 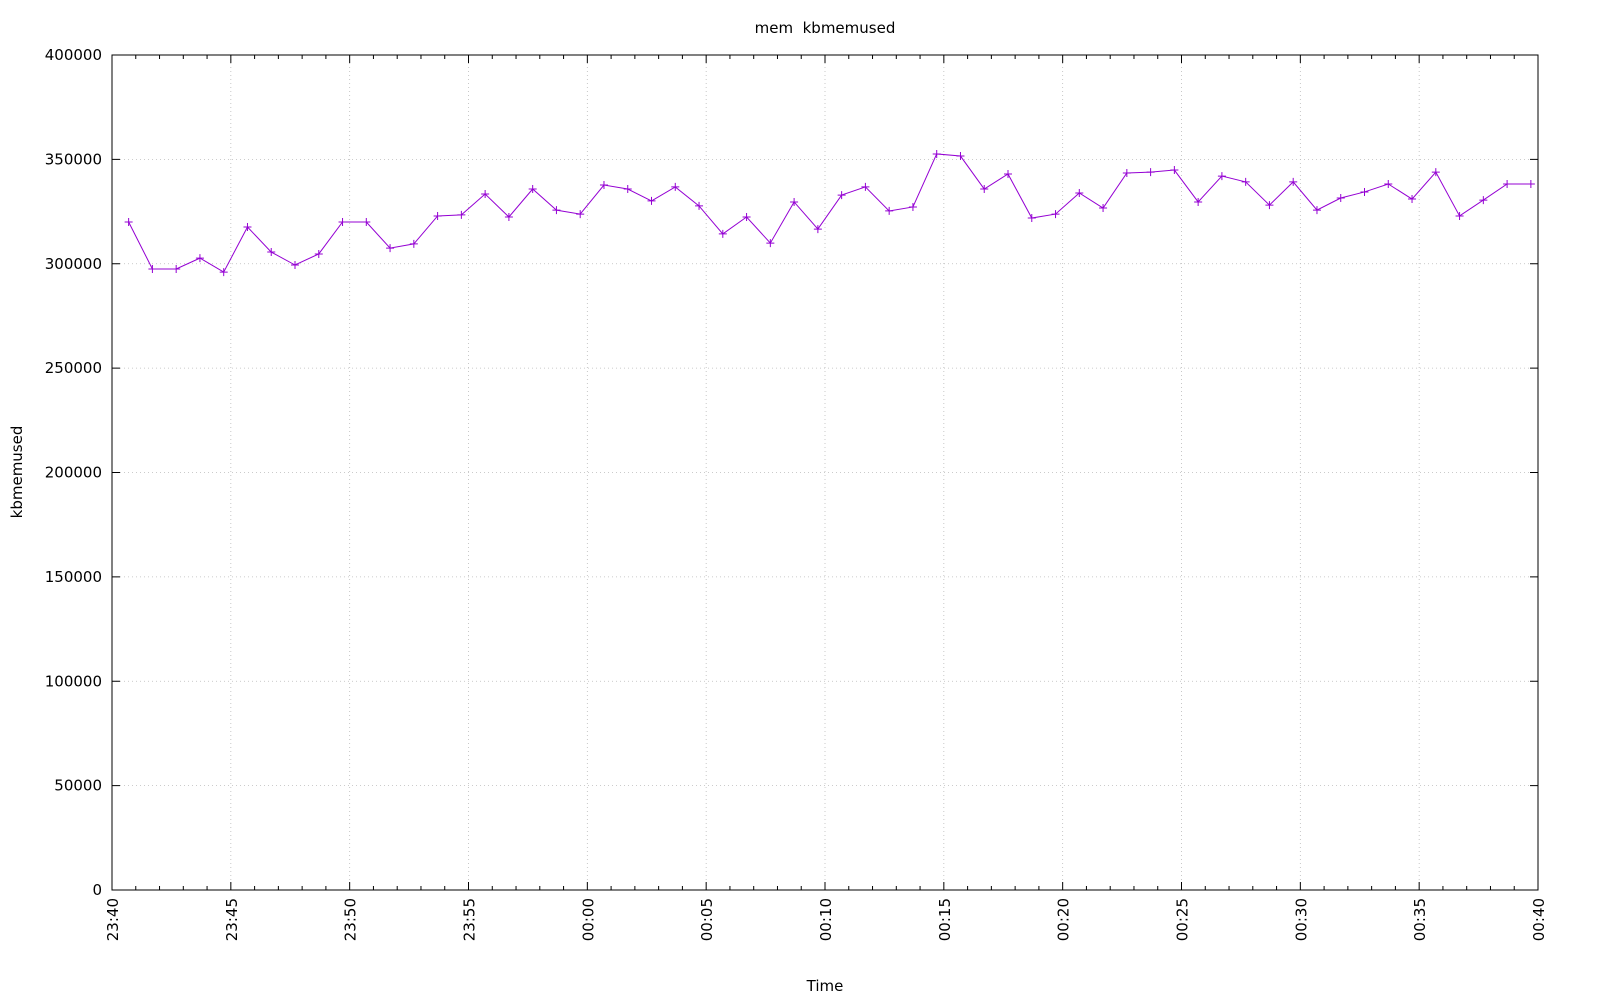 What do you see at coordinates (825, 28) in the screenshot?
I see `chart-title: mem kbmemused` at bounding box center [825, 28].